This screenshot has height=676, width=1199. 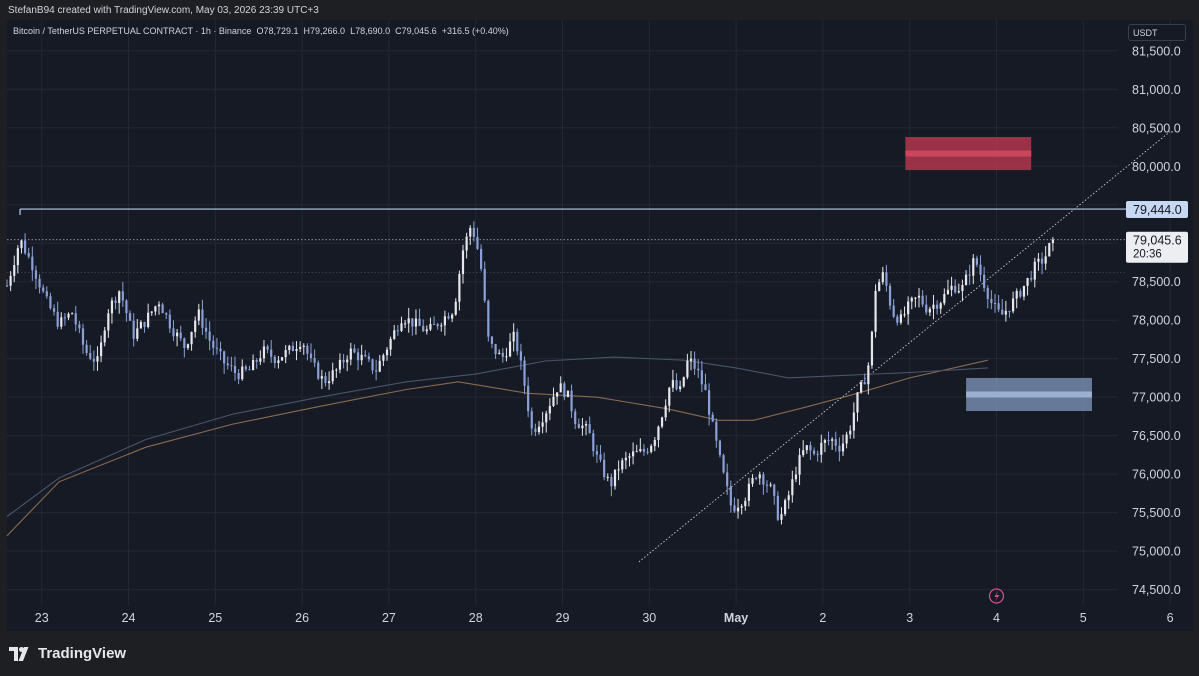 I want to click on last-price-tag, so click(x=1157, y=247).